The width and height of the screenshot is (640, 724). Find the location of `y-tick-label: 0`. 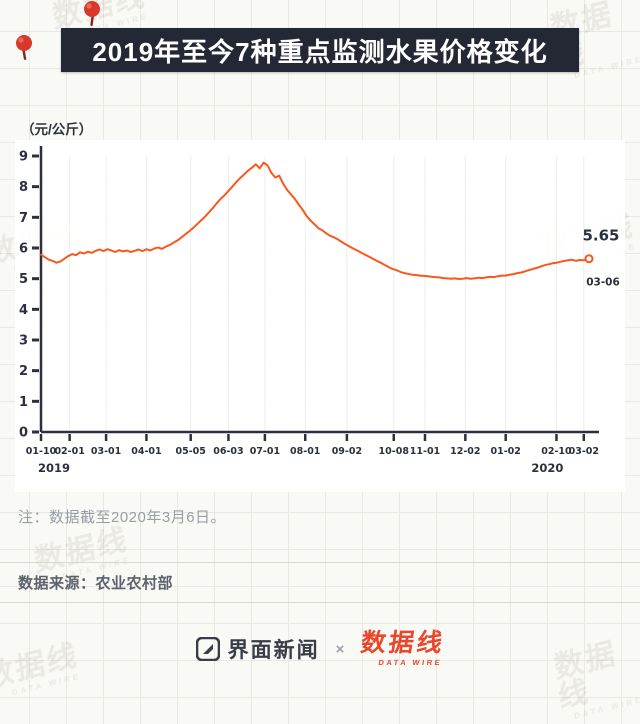

y-tick-label: 0 is located at coordinates (23, 433).